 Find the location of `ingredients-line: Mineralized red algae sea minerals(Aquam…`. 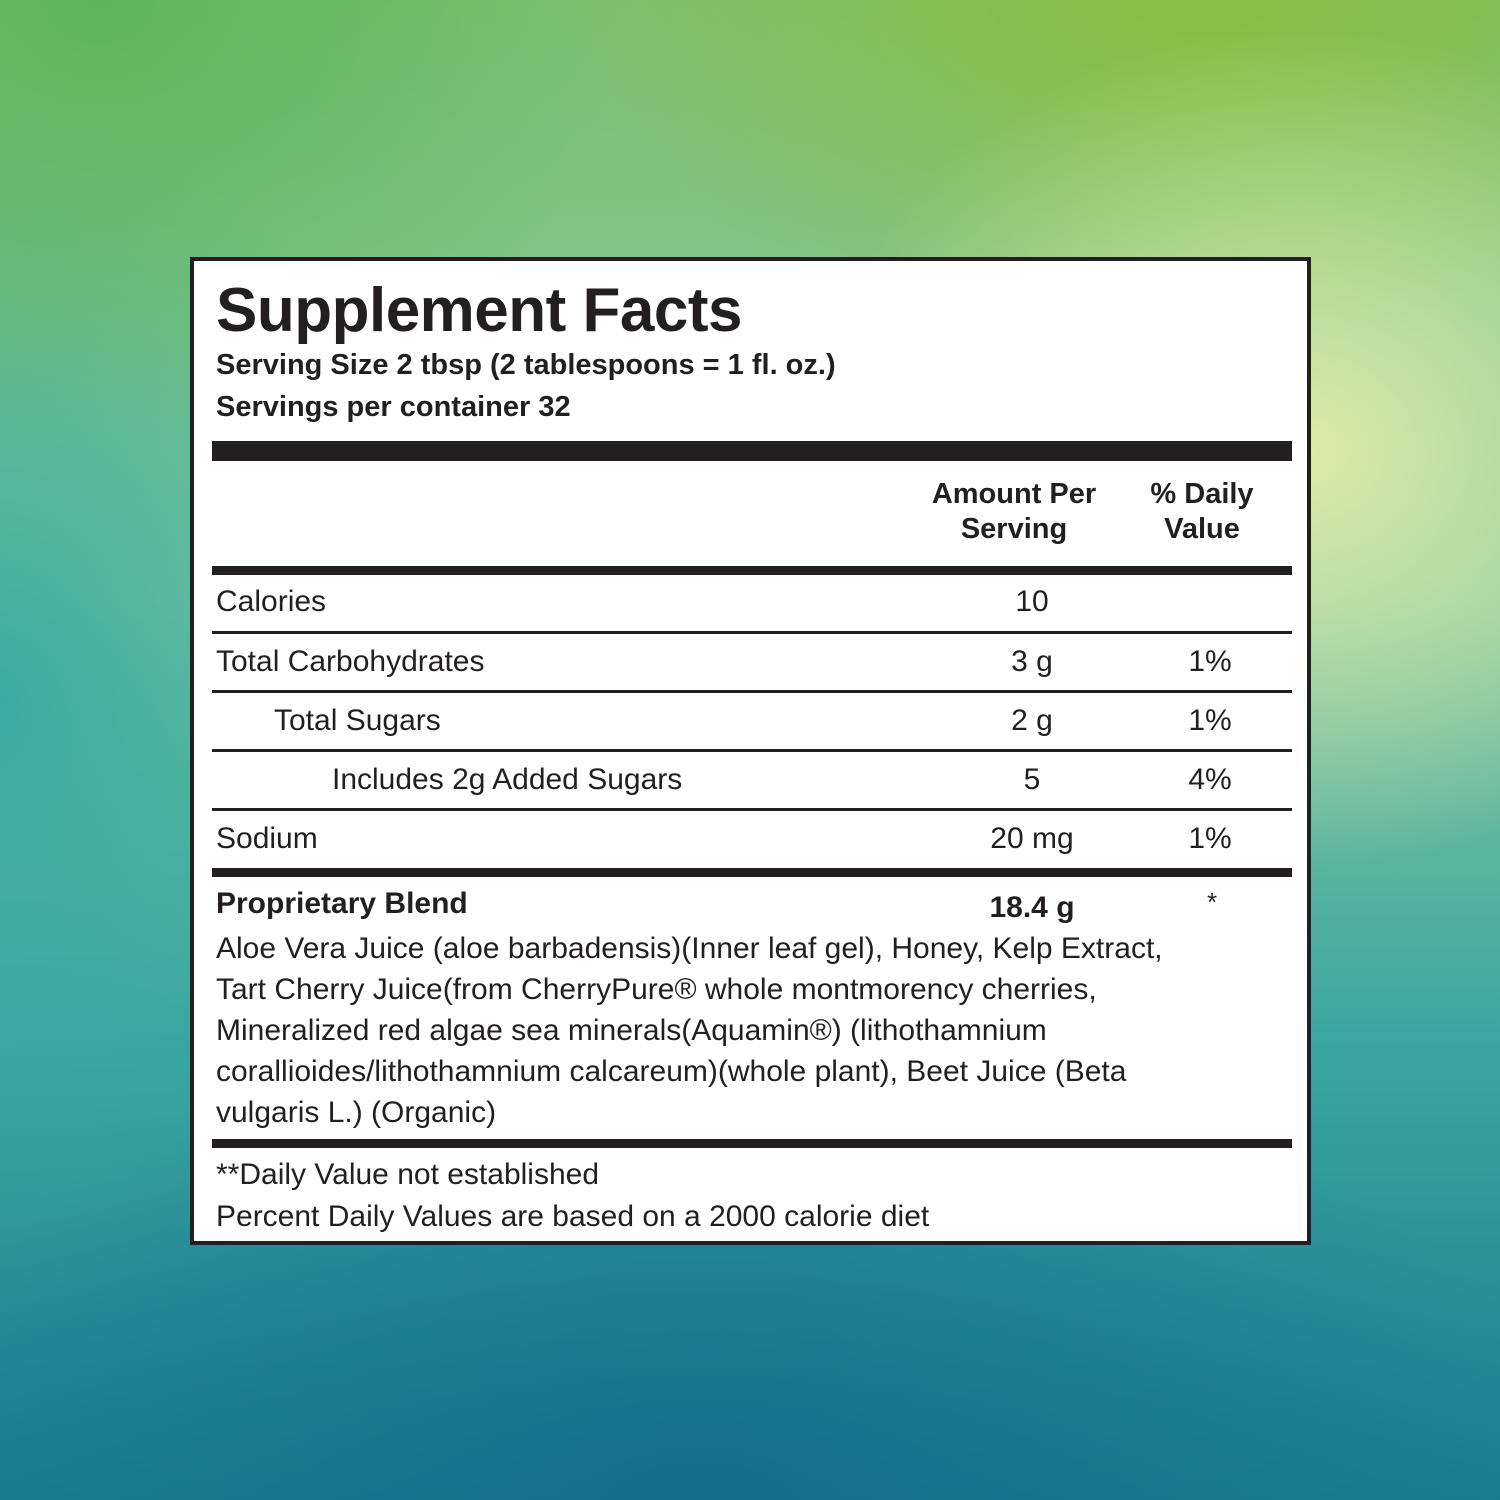

ingredients-line: Mineralized red algae sea minerals(Aquam… is located at coordinates (631, 1030).